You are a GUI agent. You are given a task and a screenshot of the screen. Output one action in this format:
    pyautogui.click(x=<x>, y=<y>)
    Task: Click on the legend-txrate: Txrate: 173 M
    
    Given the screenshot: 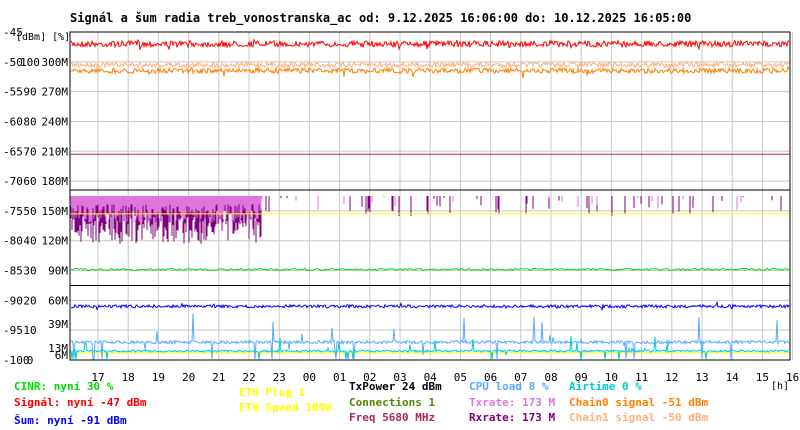 What is the action you would take?
    pyautogui.click(x=512, y=402)
    